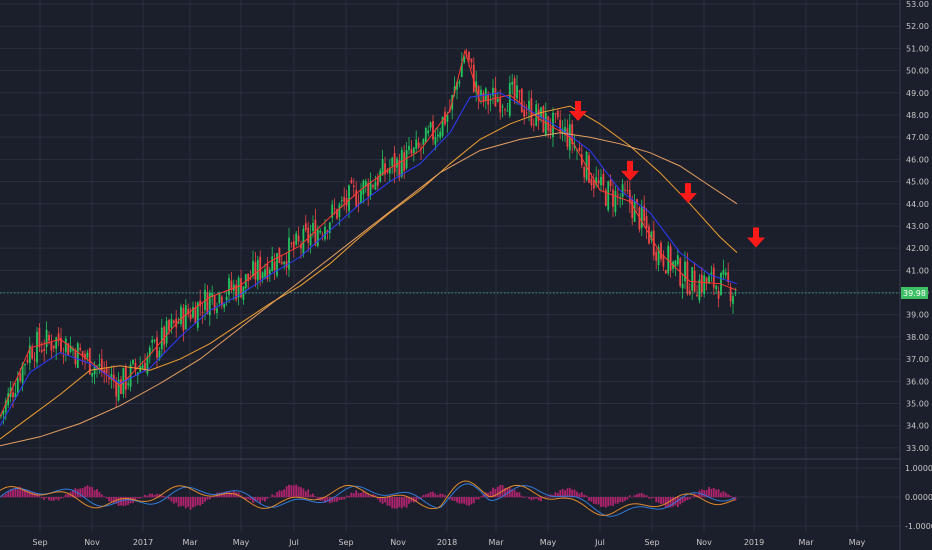 The width and height of the screenshot is (932, 550). Describe the element at coordinates (630, 170) in the screenshot. I see `down-arrow-icon` at that location.